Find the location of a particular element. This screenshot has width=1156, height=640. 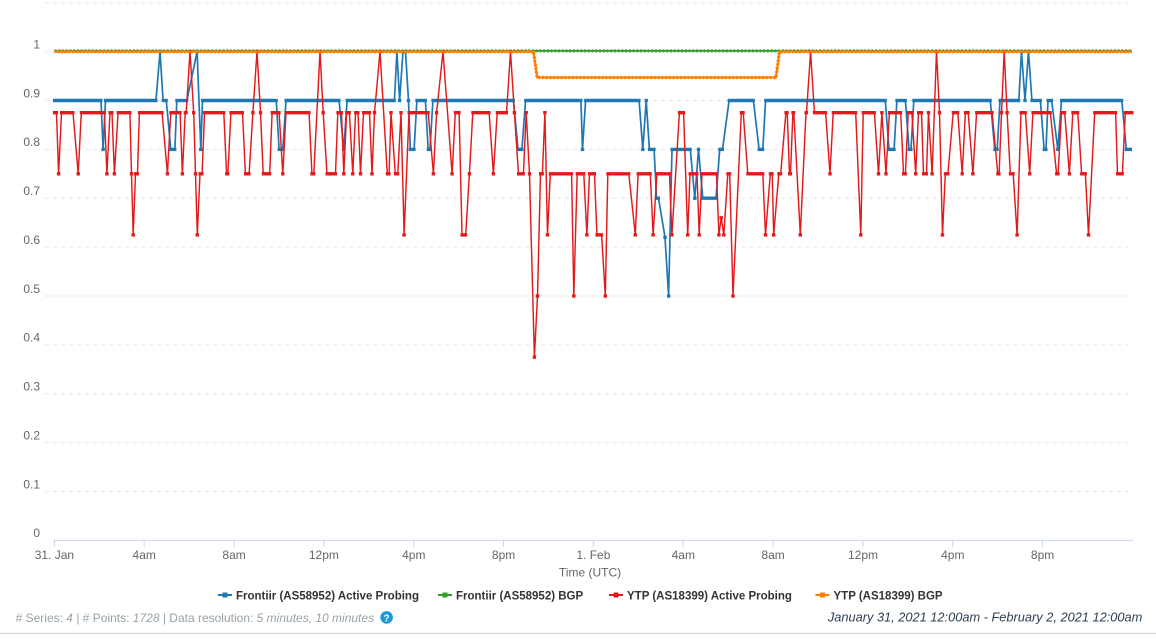

svg-text: 0.2 is located at coordinates (31, 435).